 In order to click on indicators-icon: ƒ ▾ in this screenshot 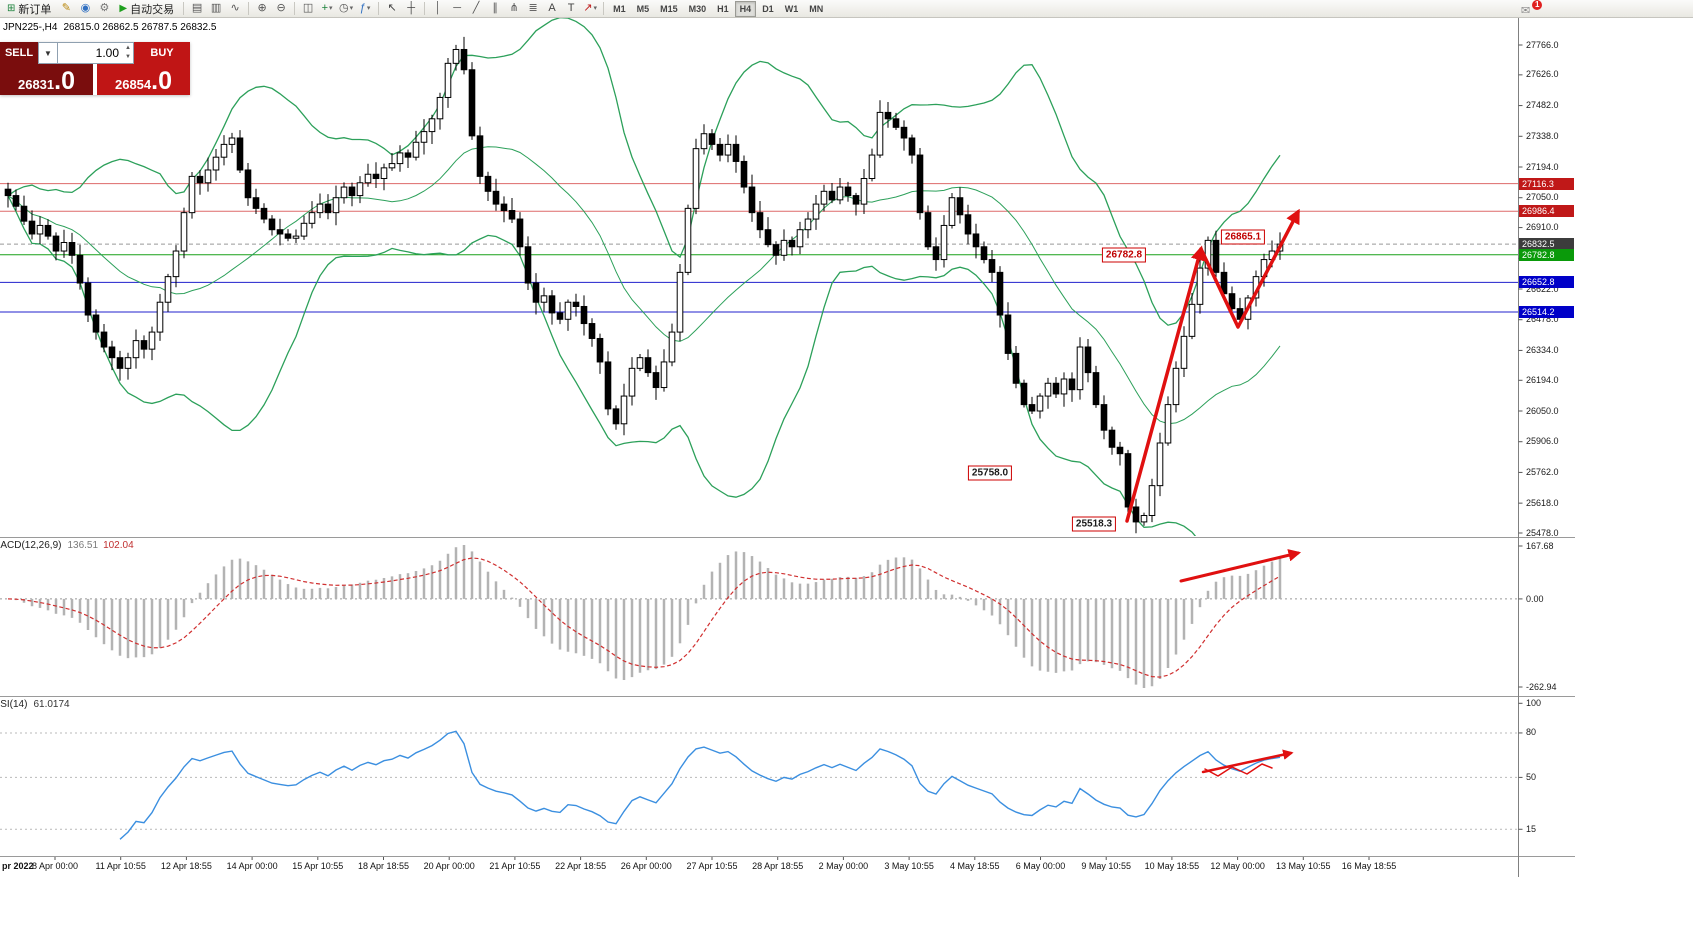, I will do `click(365, 8)`.